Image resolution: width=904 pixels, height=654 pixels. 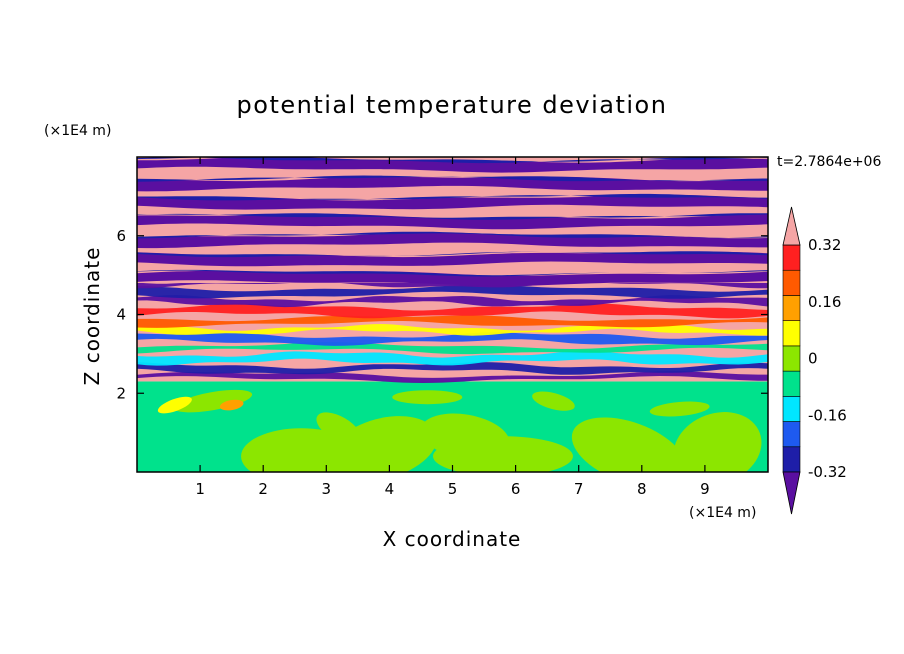 I want to click on x-tick-label: 4, so click(x=390, y=489).